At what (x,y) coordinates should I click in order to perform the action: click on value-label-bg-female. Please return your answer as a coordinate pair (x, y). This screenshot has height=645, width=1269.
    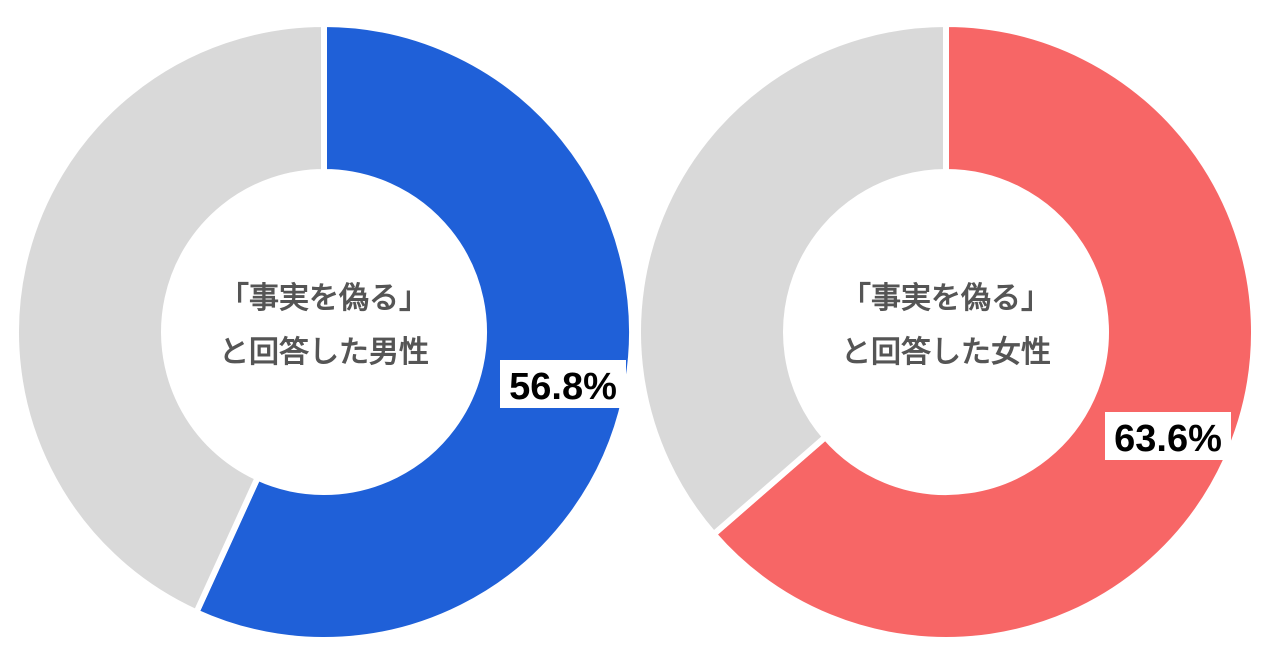
    Looking at the image, I should click on (1168, 436).